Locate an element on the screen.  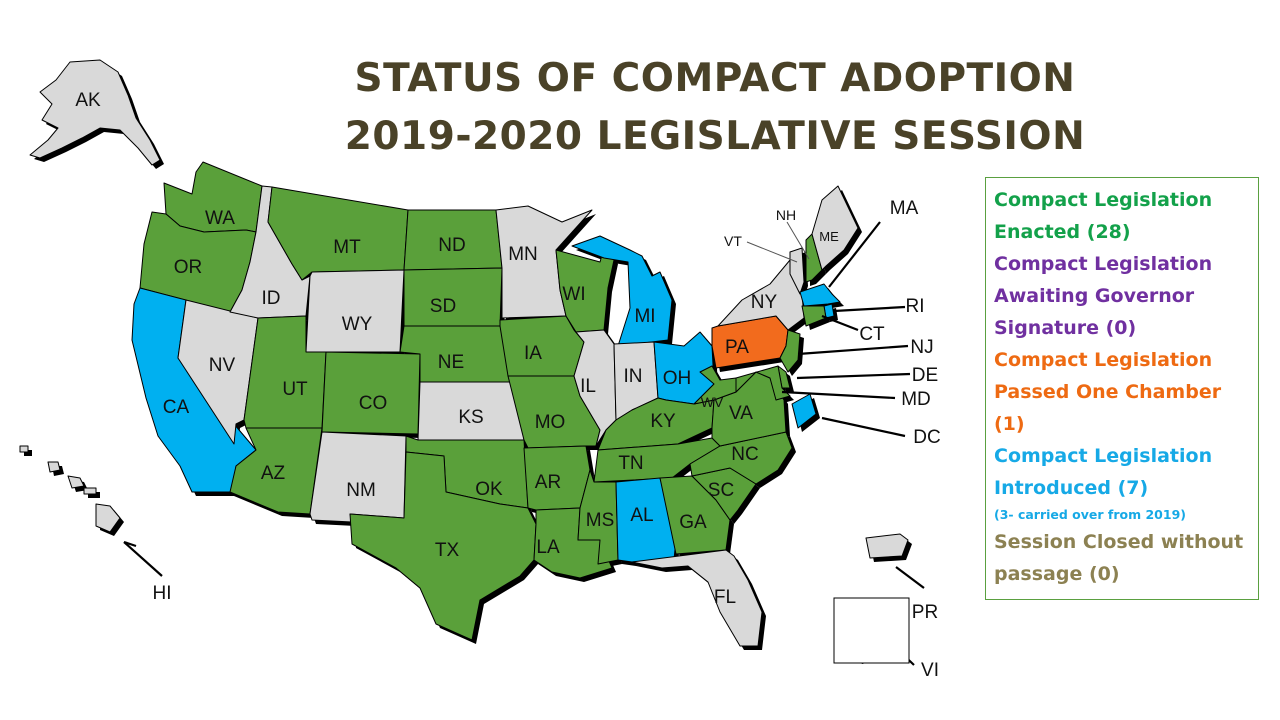
label-nm: NM is located at coordinates (361, 490).